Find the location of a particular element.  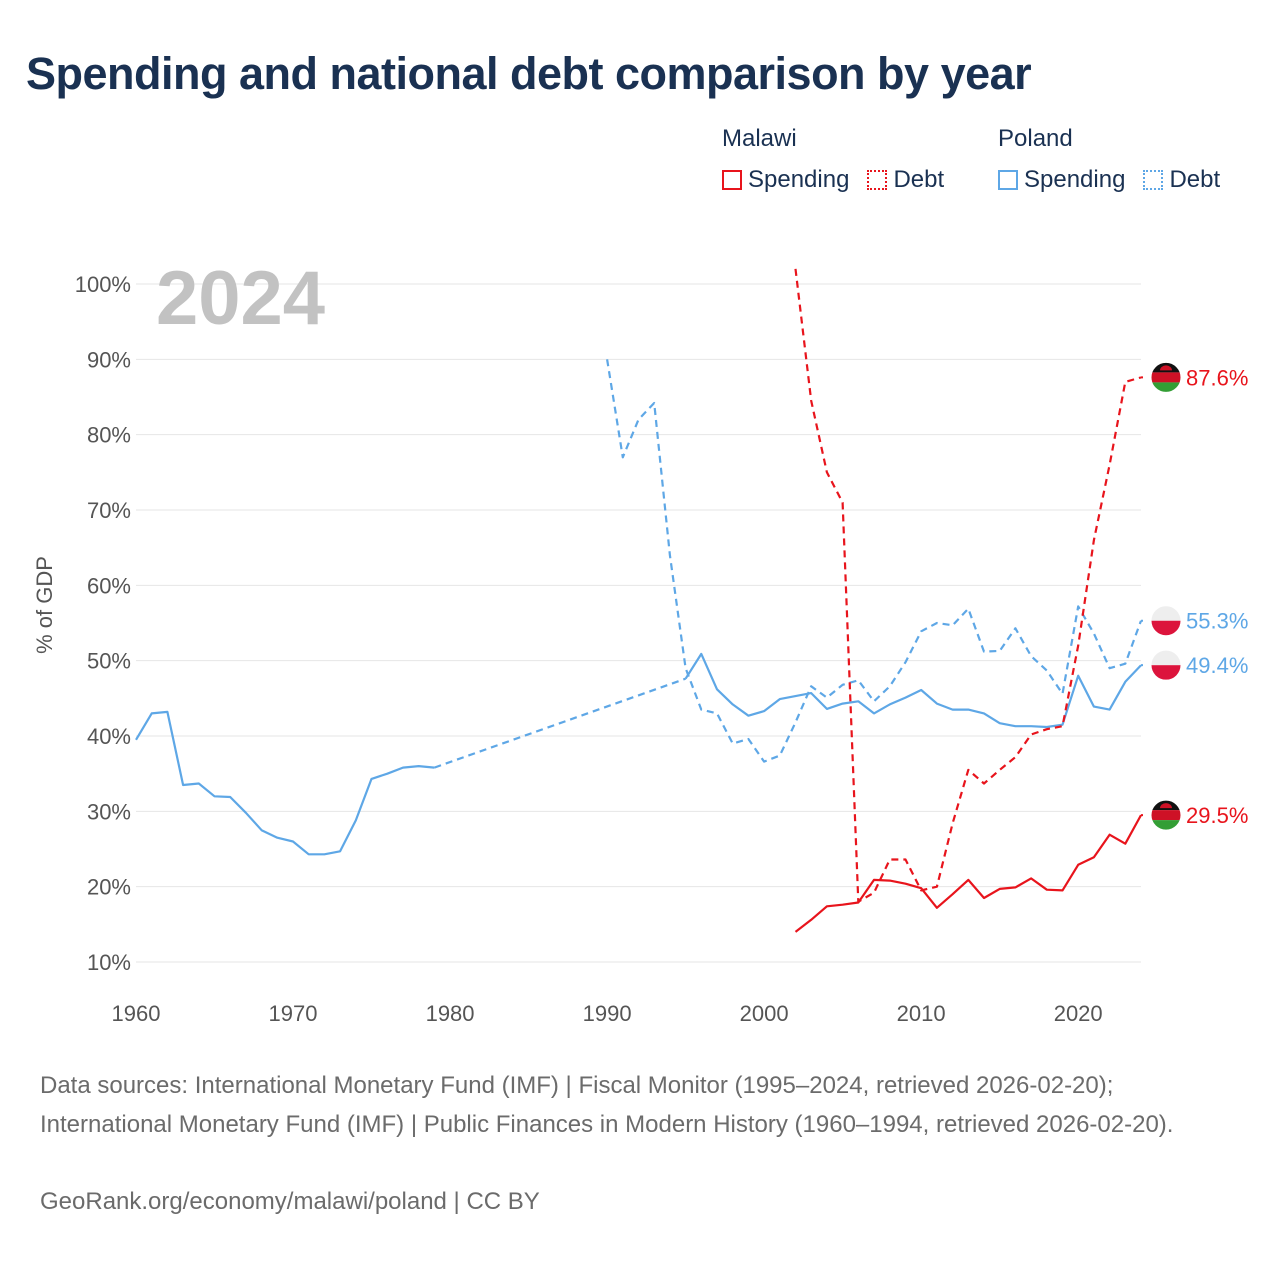

legend-country-malawi: Malawi is located at coordinates (759, 138).